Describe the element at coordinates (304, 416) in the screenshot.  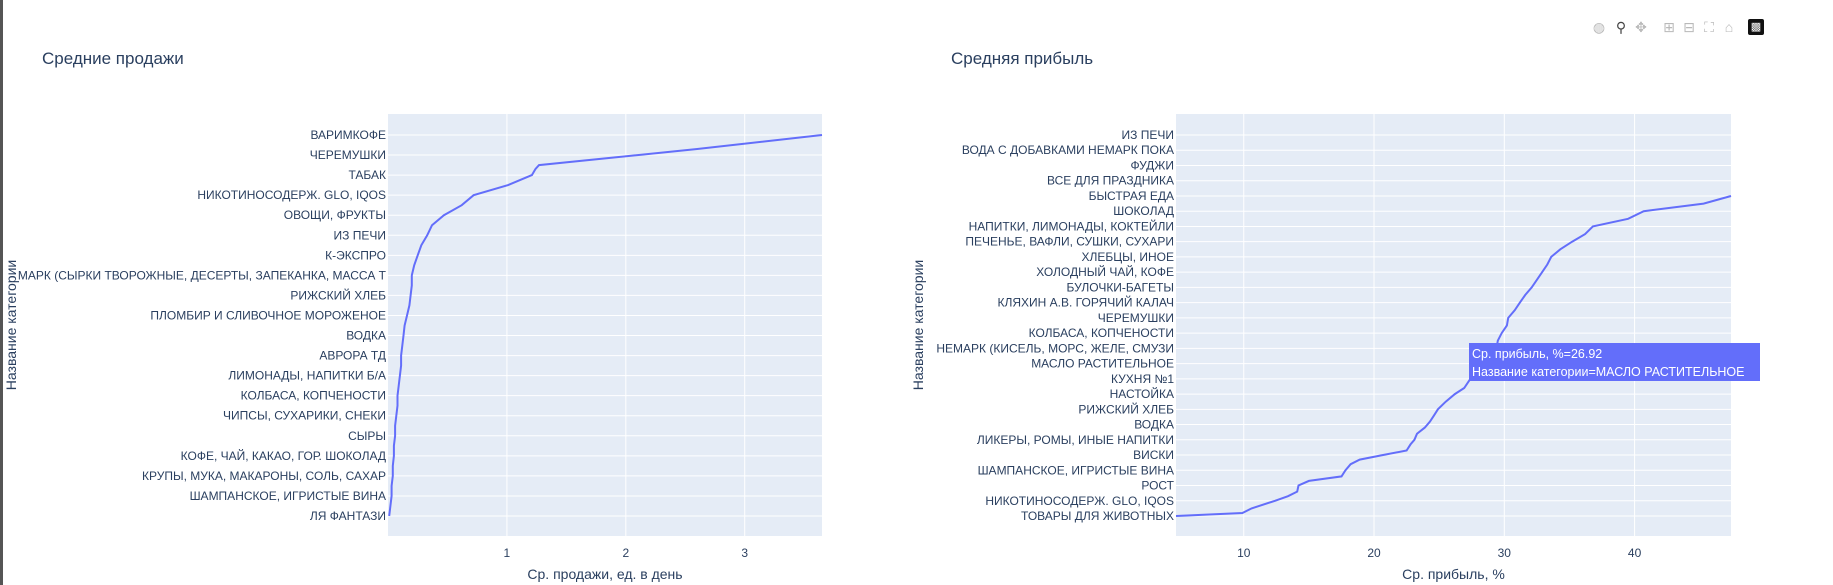
I see `y-tick-label: ЧИПСЫ, СУХАРИКИ, СНЕКИ` at that location.